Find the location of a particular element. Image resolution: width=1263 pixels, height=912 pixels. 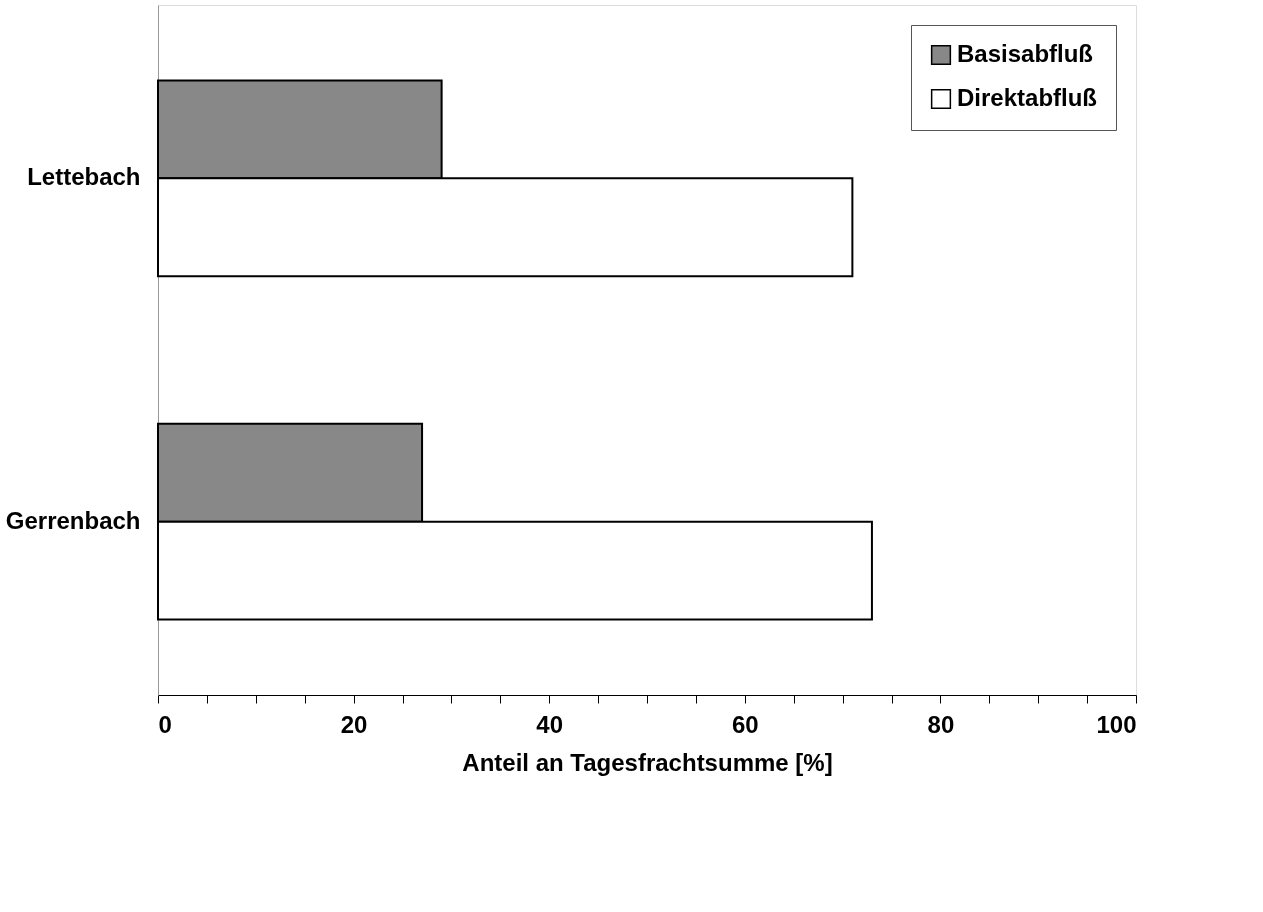

legend-label: Direktabfluß is located at coordinates (1027, 97).